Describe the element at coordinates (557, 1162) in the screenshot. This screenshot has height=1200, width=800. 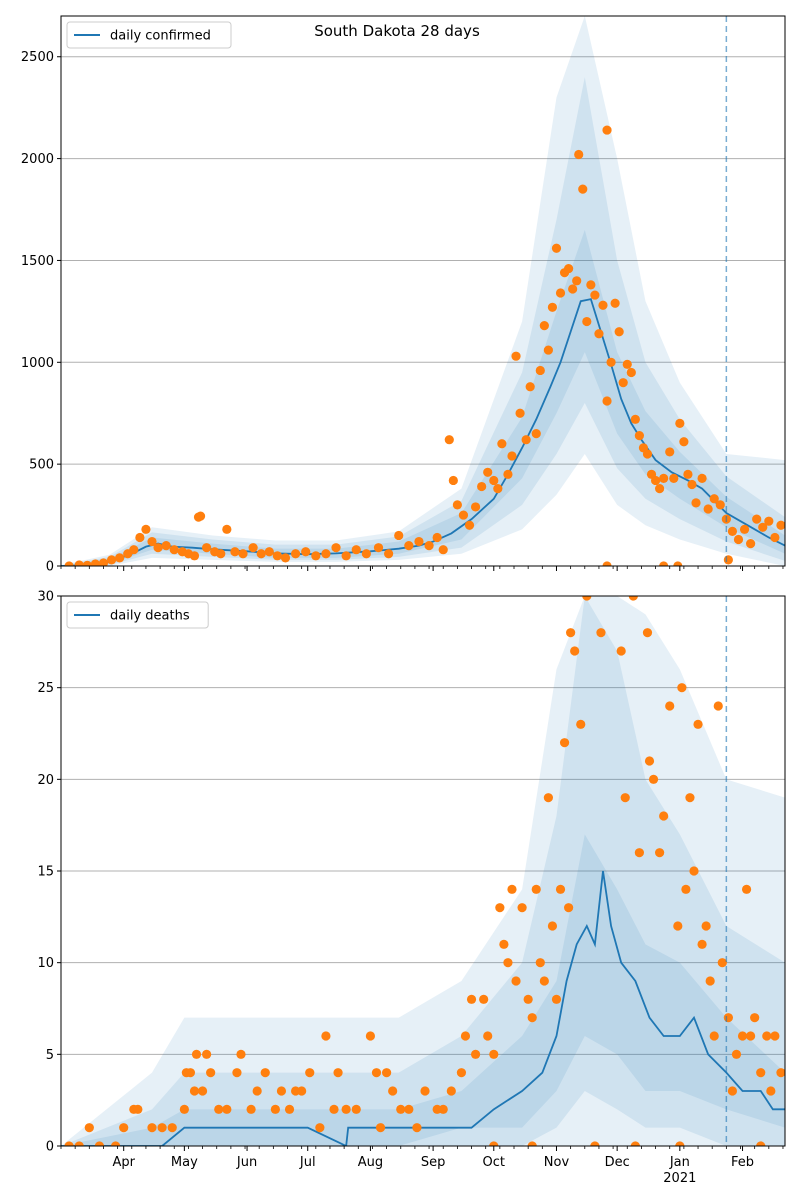
I see `x-tick-label: Nov` at that location.